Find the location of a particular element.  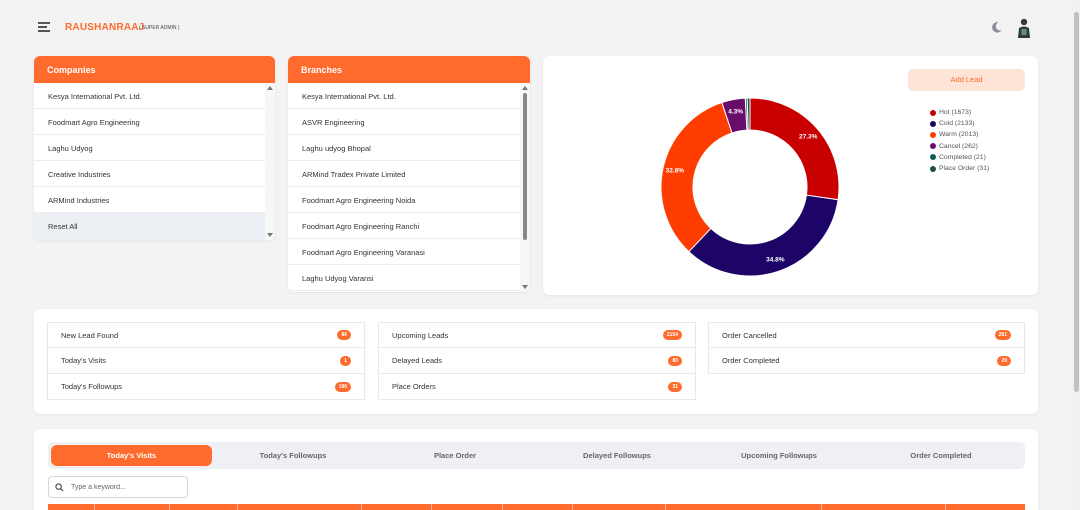

donut-slice-place-order is located at coordinates (748, 114).